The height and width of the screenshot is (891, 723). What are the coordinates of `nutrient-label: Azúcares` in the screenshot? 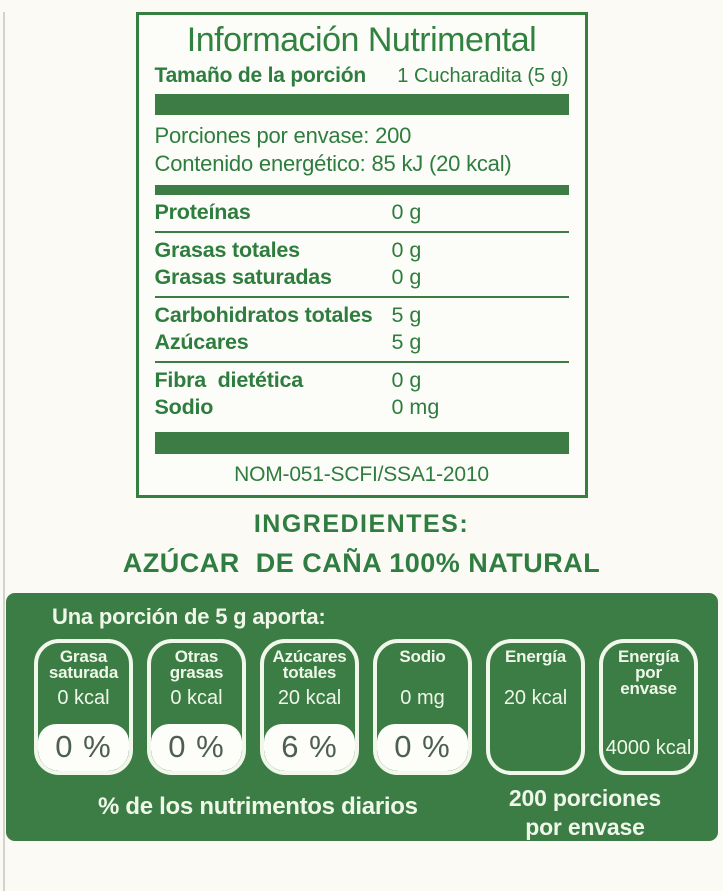 It's located at (201, 342).